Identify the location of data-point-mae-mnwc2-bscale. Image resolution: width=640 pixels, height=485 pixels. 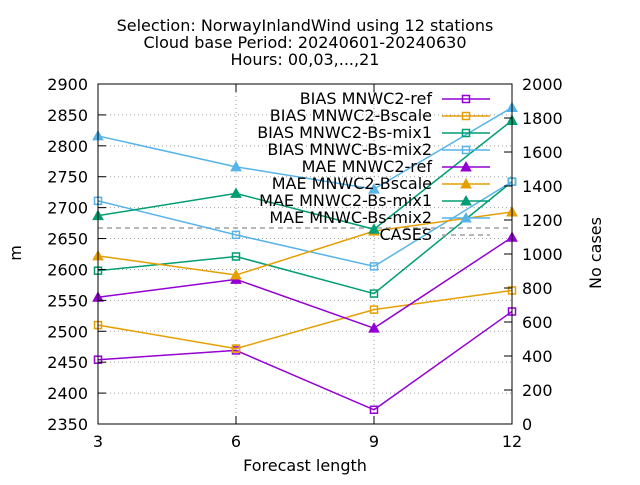
(236, 274).